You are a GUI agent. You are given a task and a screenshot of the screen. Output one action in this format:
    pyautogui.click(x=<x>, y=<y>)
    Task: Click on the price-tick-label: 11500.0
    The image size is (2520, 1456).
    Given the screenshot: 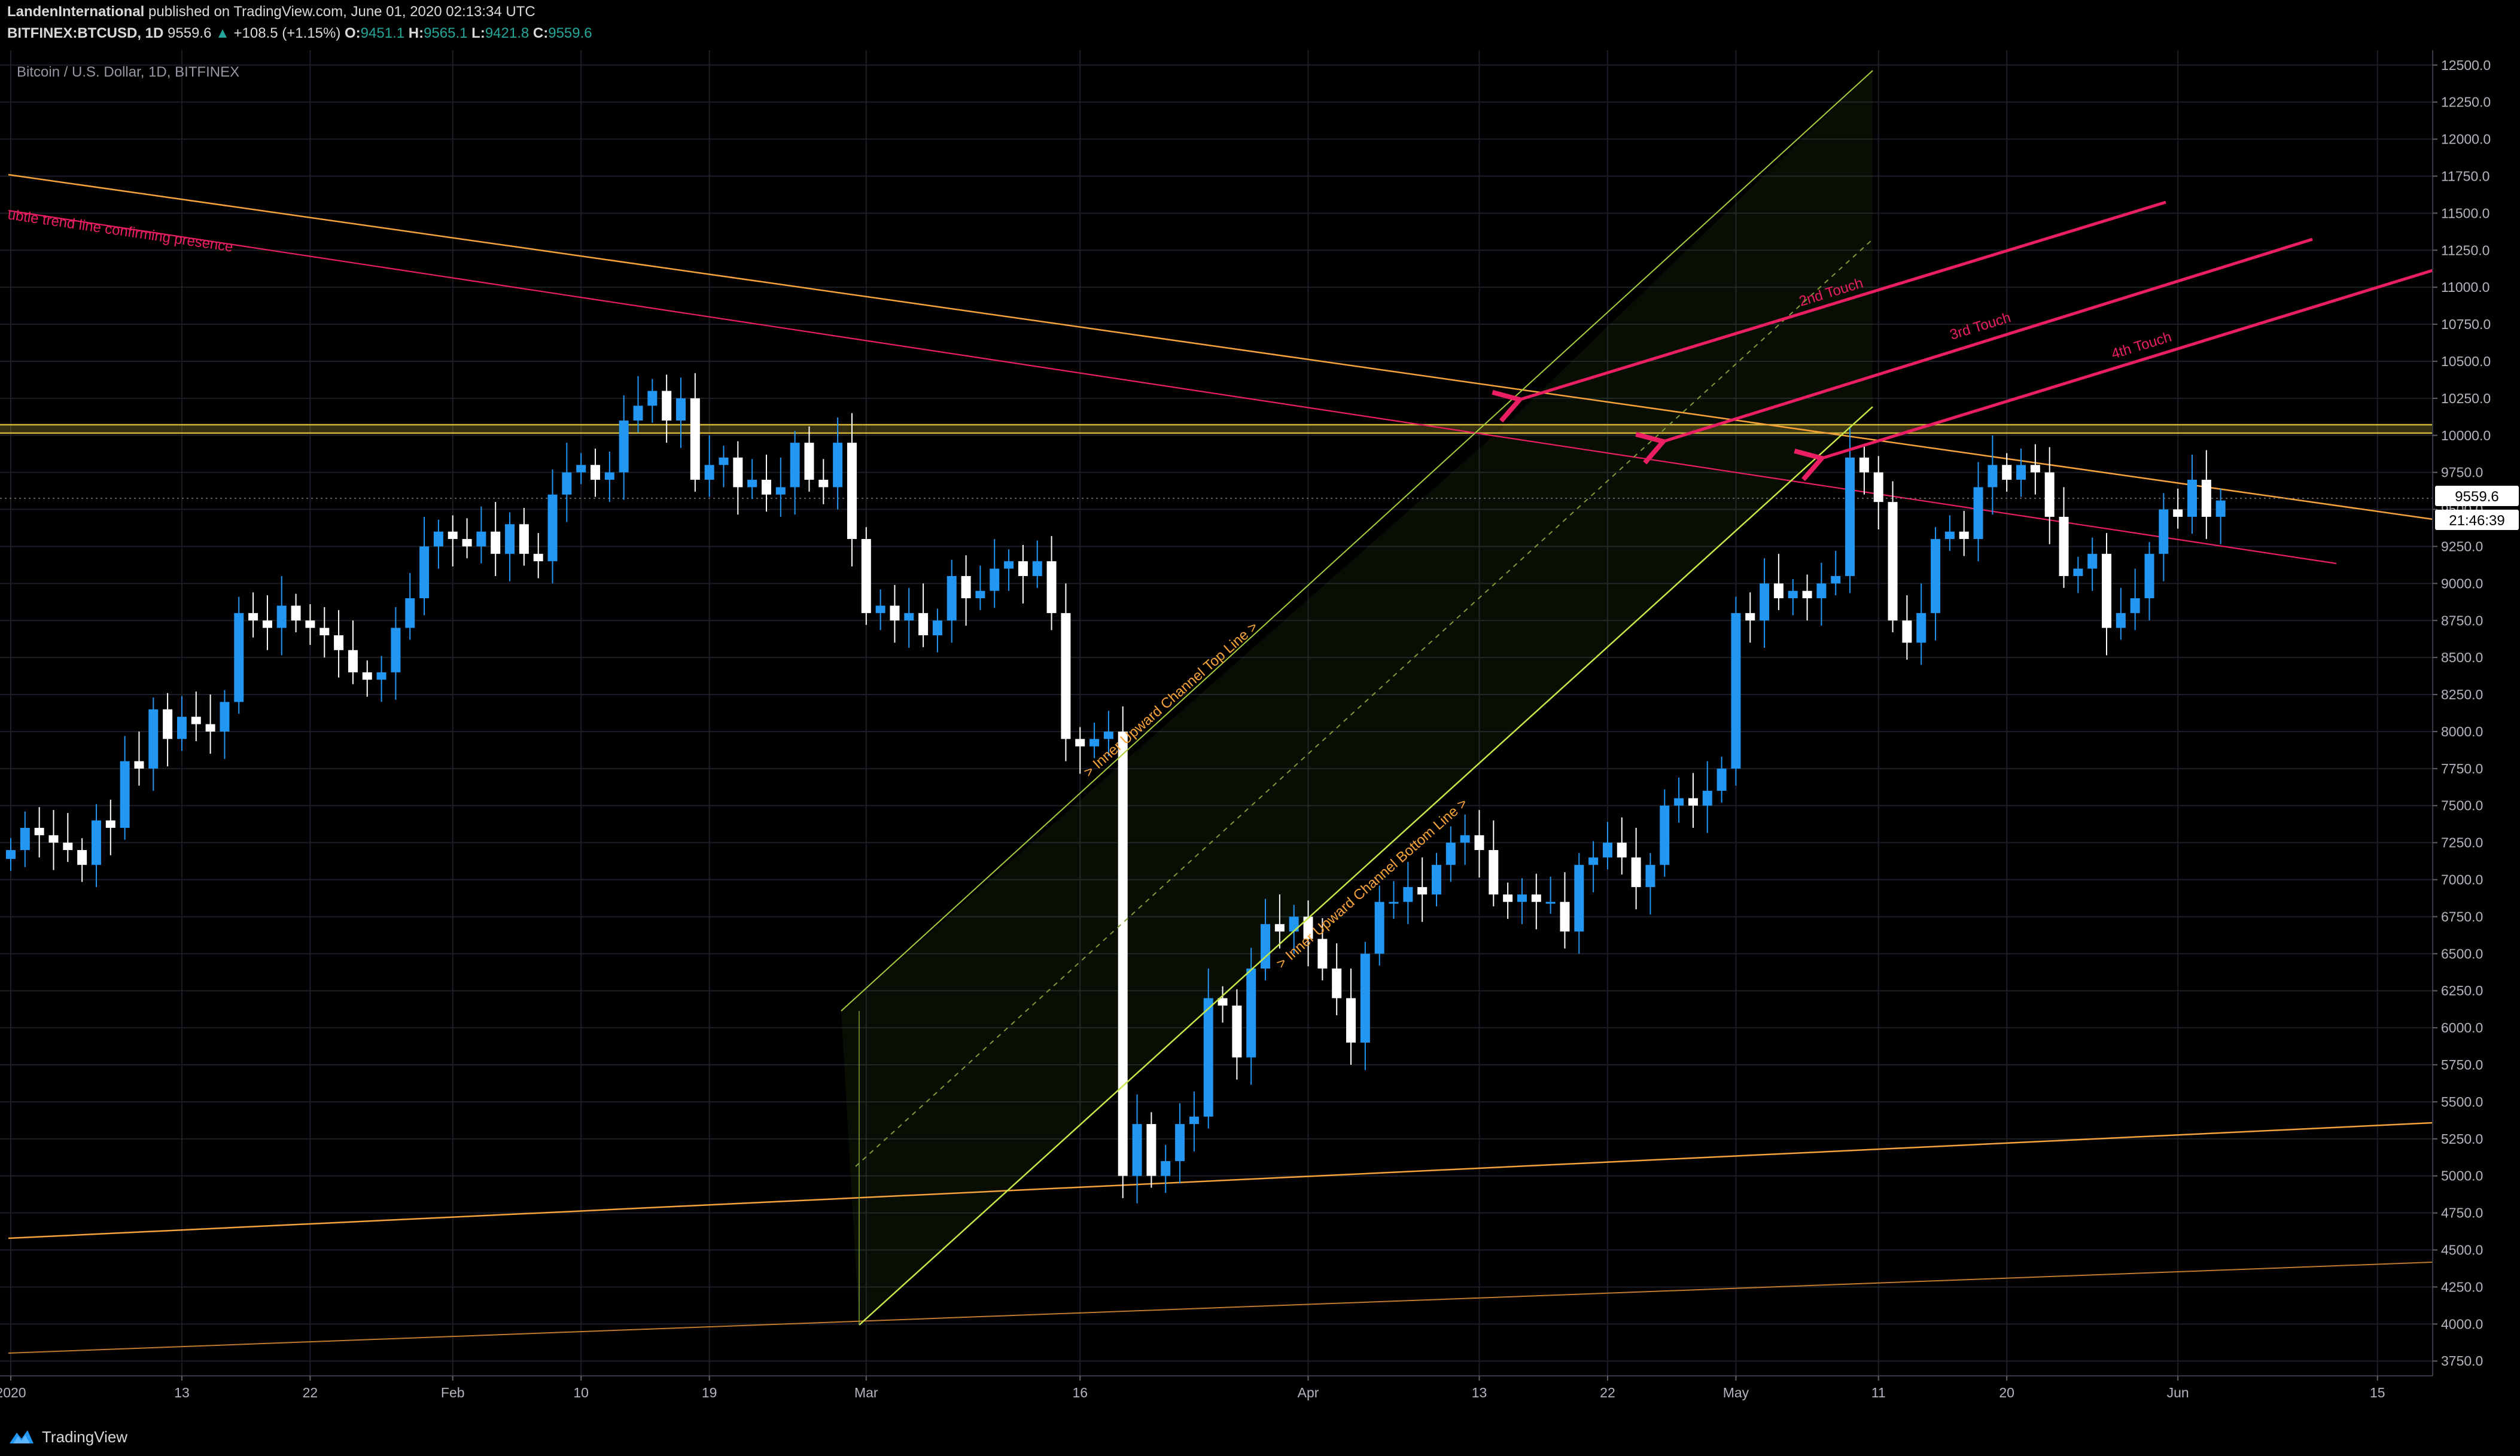 What is the action you would take?
    pyautogui.click(x=2465, y=213)
    